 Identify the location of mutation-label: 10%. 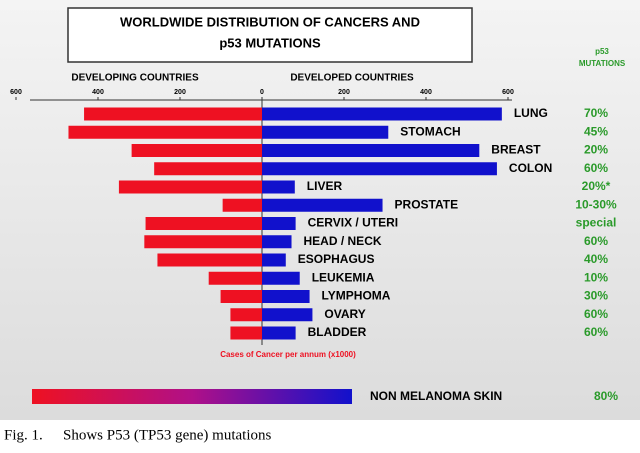
(596, 277).